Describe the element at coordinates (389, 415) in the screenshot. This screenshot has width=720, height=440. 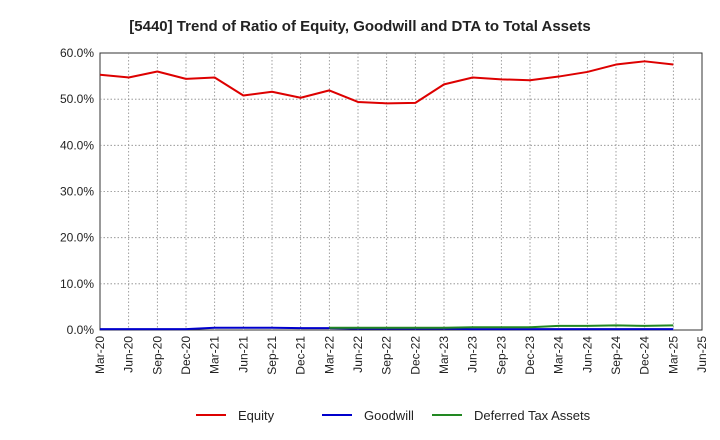
I see `legend-label: Goodwill` at that location.